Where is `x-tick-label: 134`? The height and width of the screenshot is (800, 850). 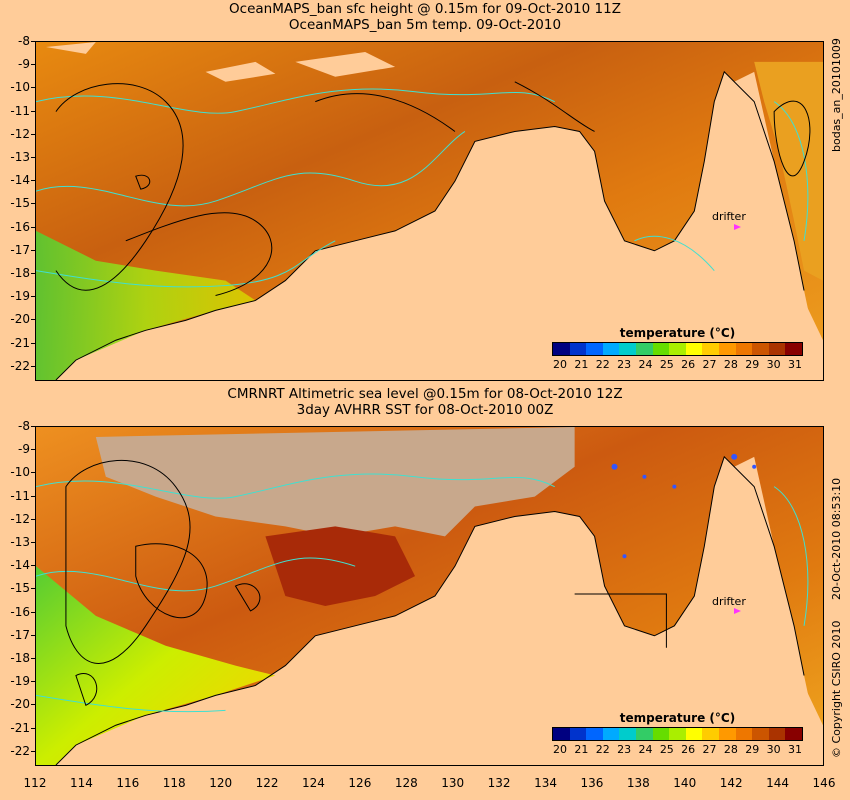
x-tick-label: 134 is located at coordinates (545, 783).